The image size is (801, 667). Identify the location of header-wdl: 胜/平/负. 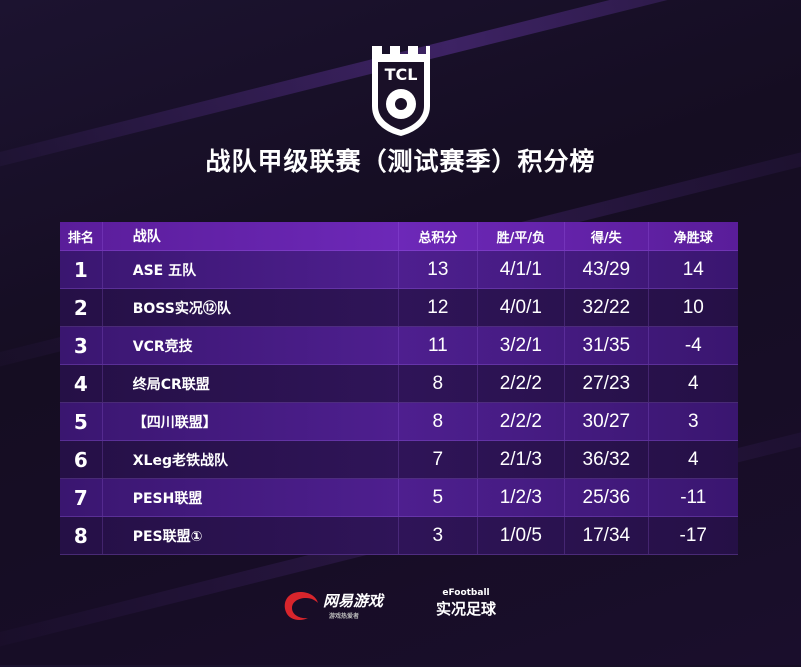
(522, 236).